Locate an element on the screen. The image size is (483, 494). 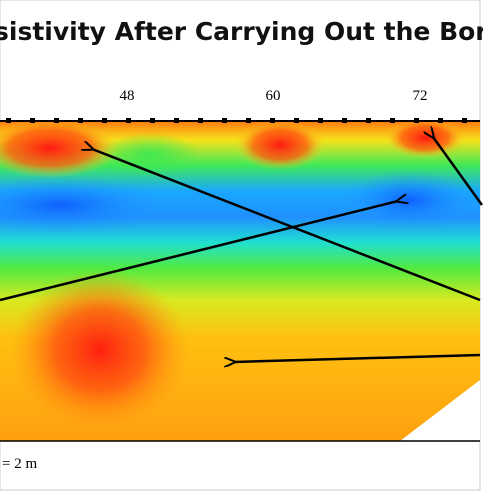
scale-label: = 2 m is located at coordinates (19, 464).